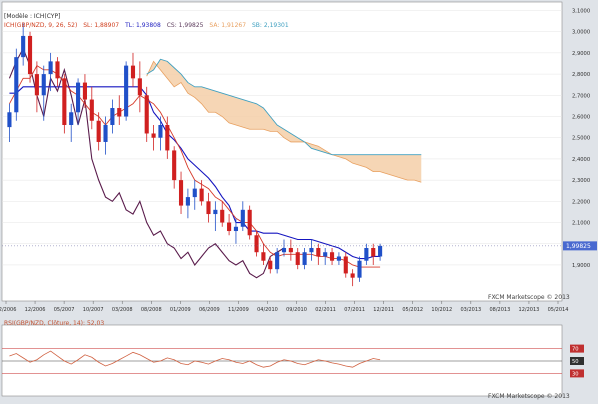 This screenshot has height=404, width=598. What do you see at coordinates (529, 396) in the screenshot?
I see `rsi-watermark: FXCM Marketscope © 2013` at bounding box center [529, 396].